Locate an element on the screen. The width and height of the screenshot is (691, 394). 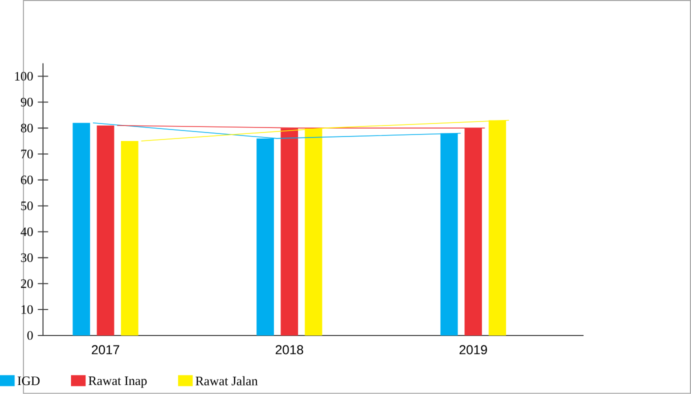
x-tick-label: 2019 is located at coordinates (473, 349).